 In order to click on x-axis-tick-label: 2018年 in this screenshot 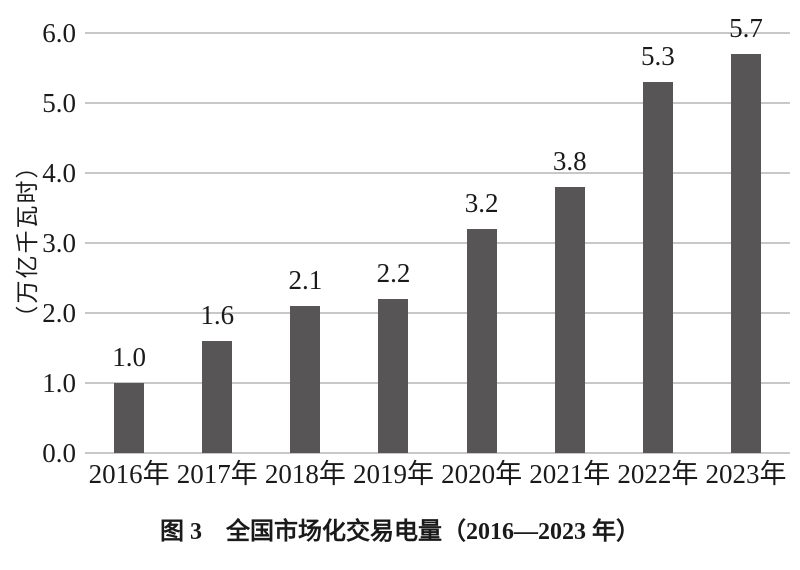, I will do `click(305, 474)`.